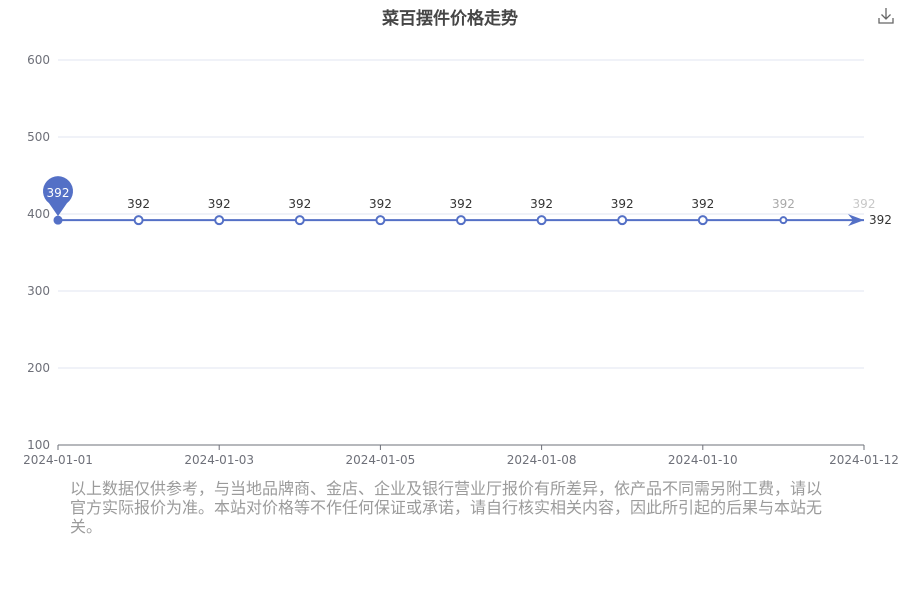 Image resolution: width=900 pixels, height=600 pixels. I want to click on x-tick-label: 2024-01-08, so click(542, 460).